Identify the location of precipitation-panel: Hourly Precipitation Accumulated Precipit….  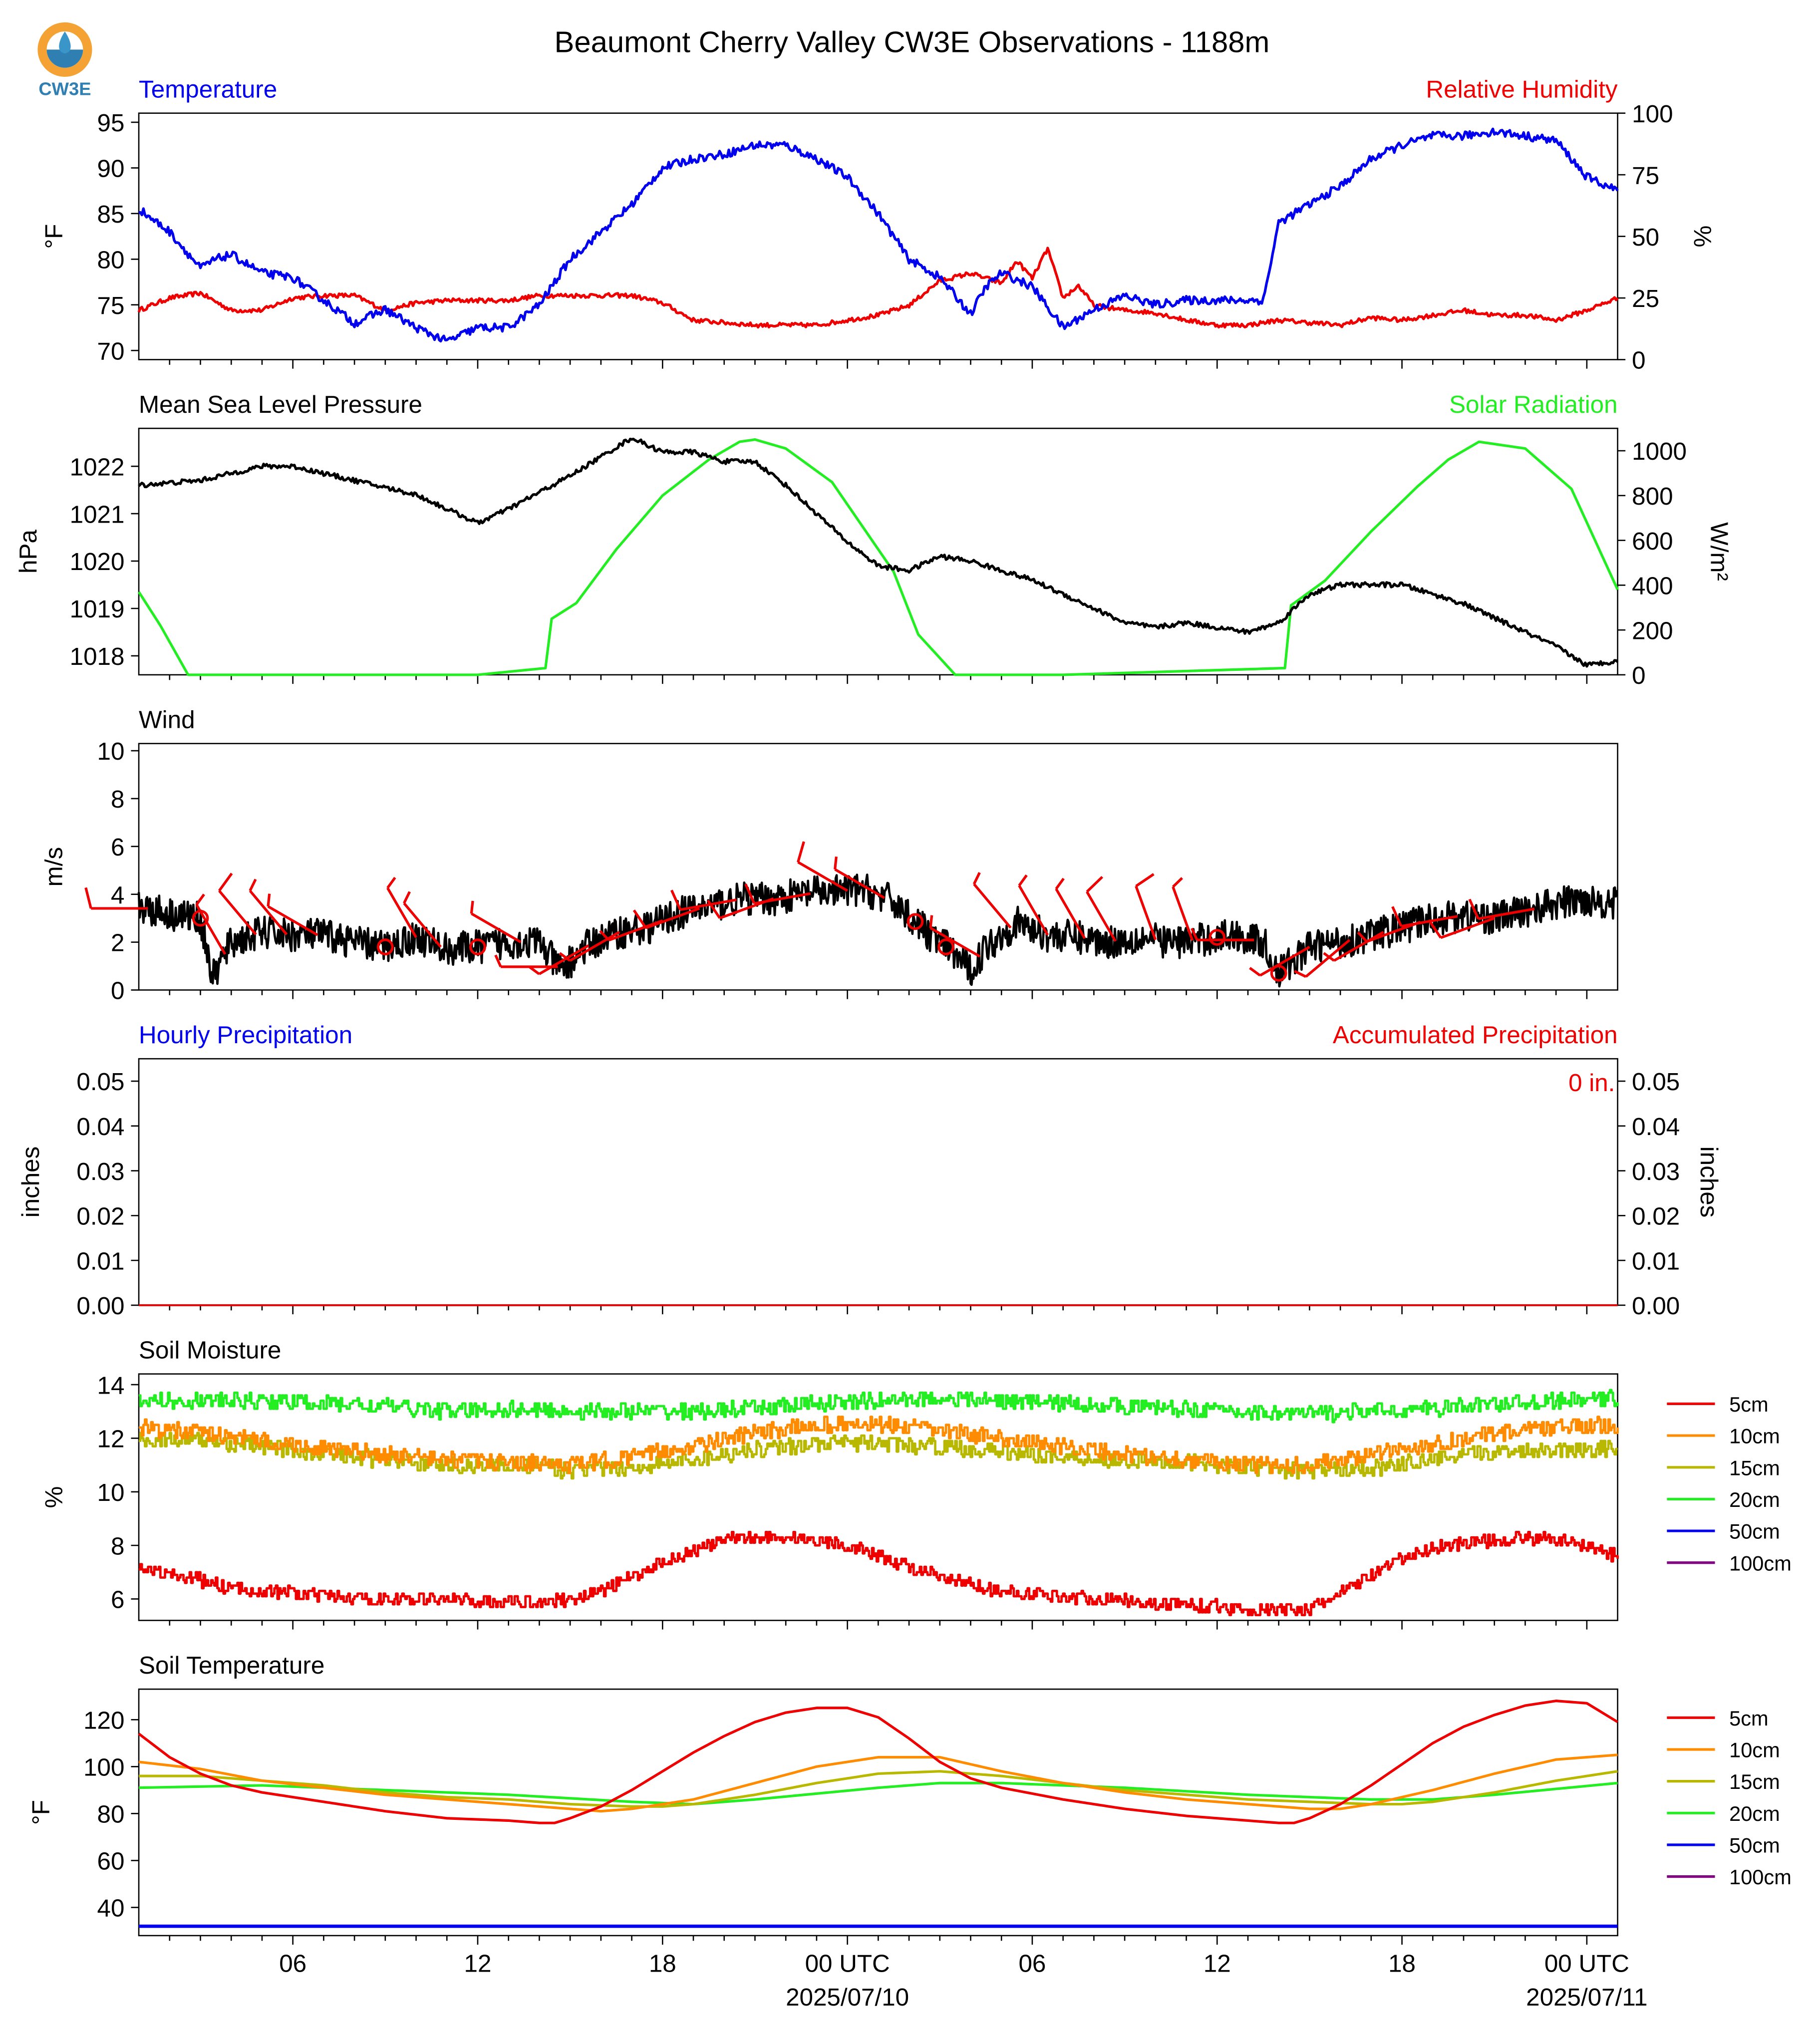
(870, 1170).